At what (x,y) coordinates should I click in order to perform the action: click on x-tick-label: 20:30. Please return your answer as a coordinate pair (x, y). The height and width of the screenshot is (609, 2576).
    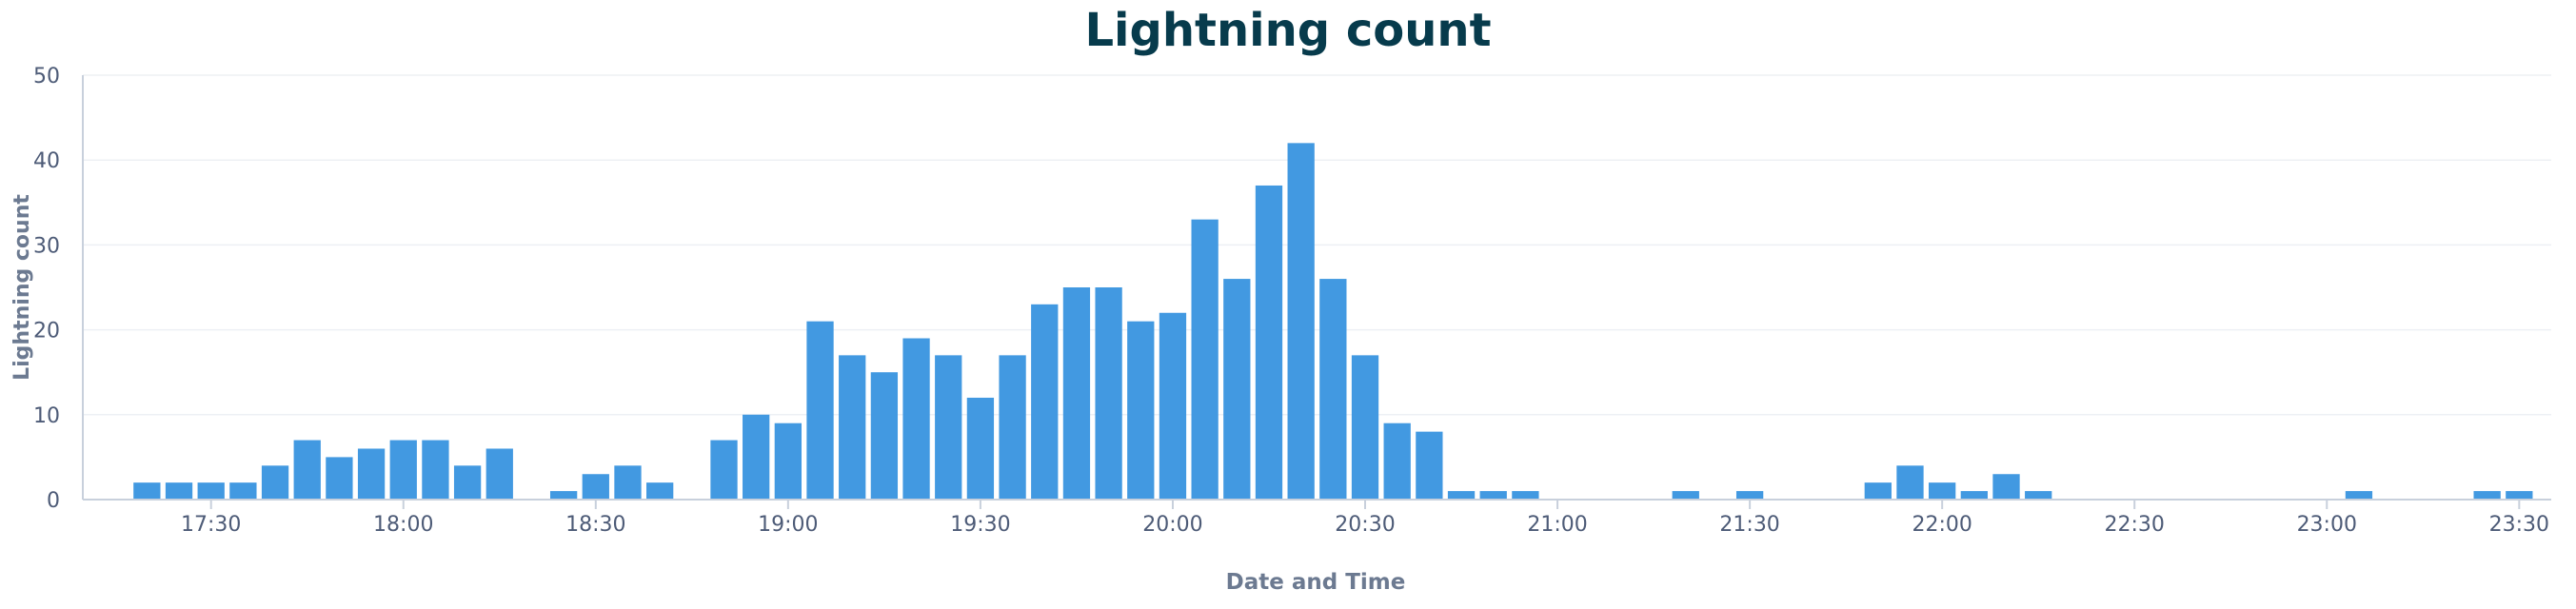
    Looking at the image, I should click on (1365, 525).